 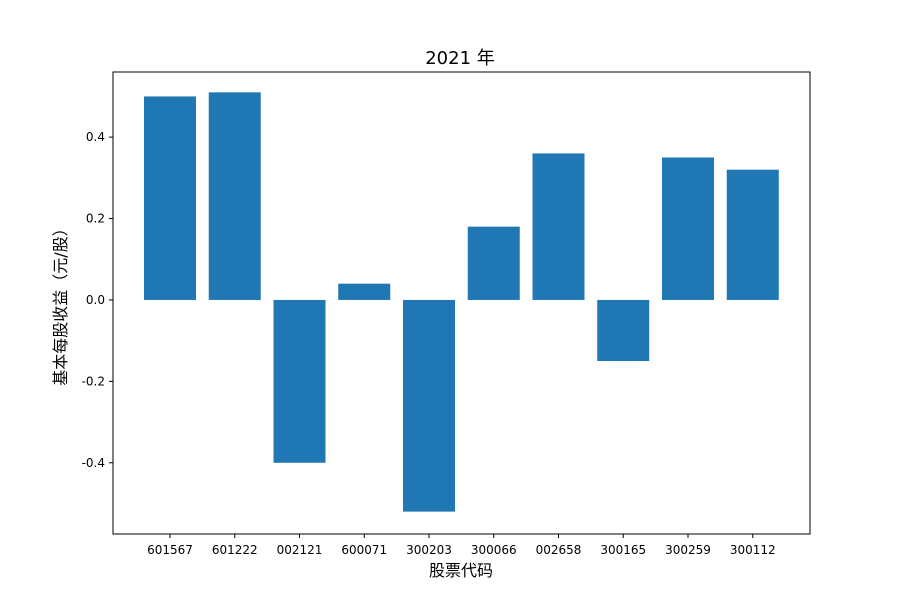 I want to click on x-tick-label: 300259, so click(x=688, y=550).